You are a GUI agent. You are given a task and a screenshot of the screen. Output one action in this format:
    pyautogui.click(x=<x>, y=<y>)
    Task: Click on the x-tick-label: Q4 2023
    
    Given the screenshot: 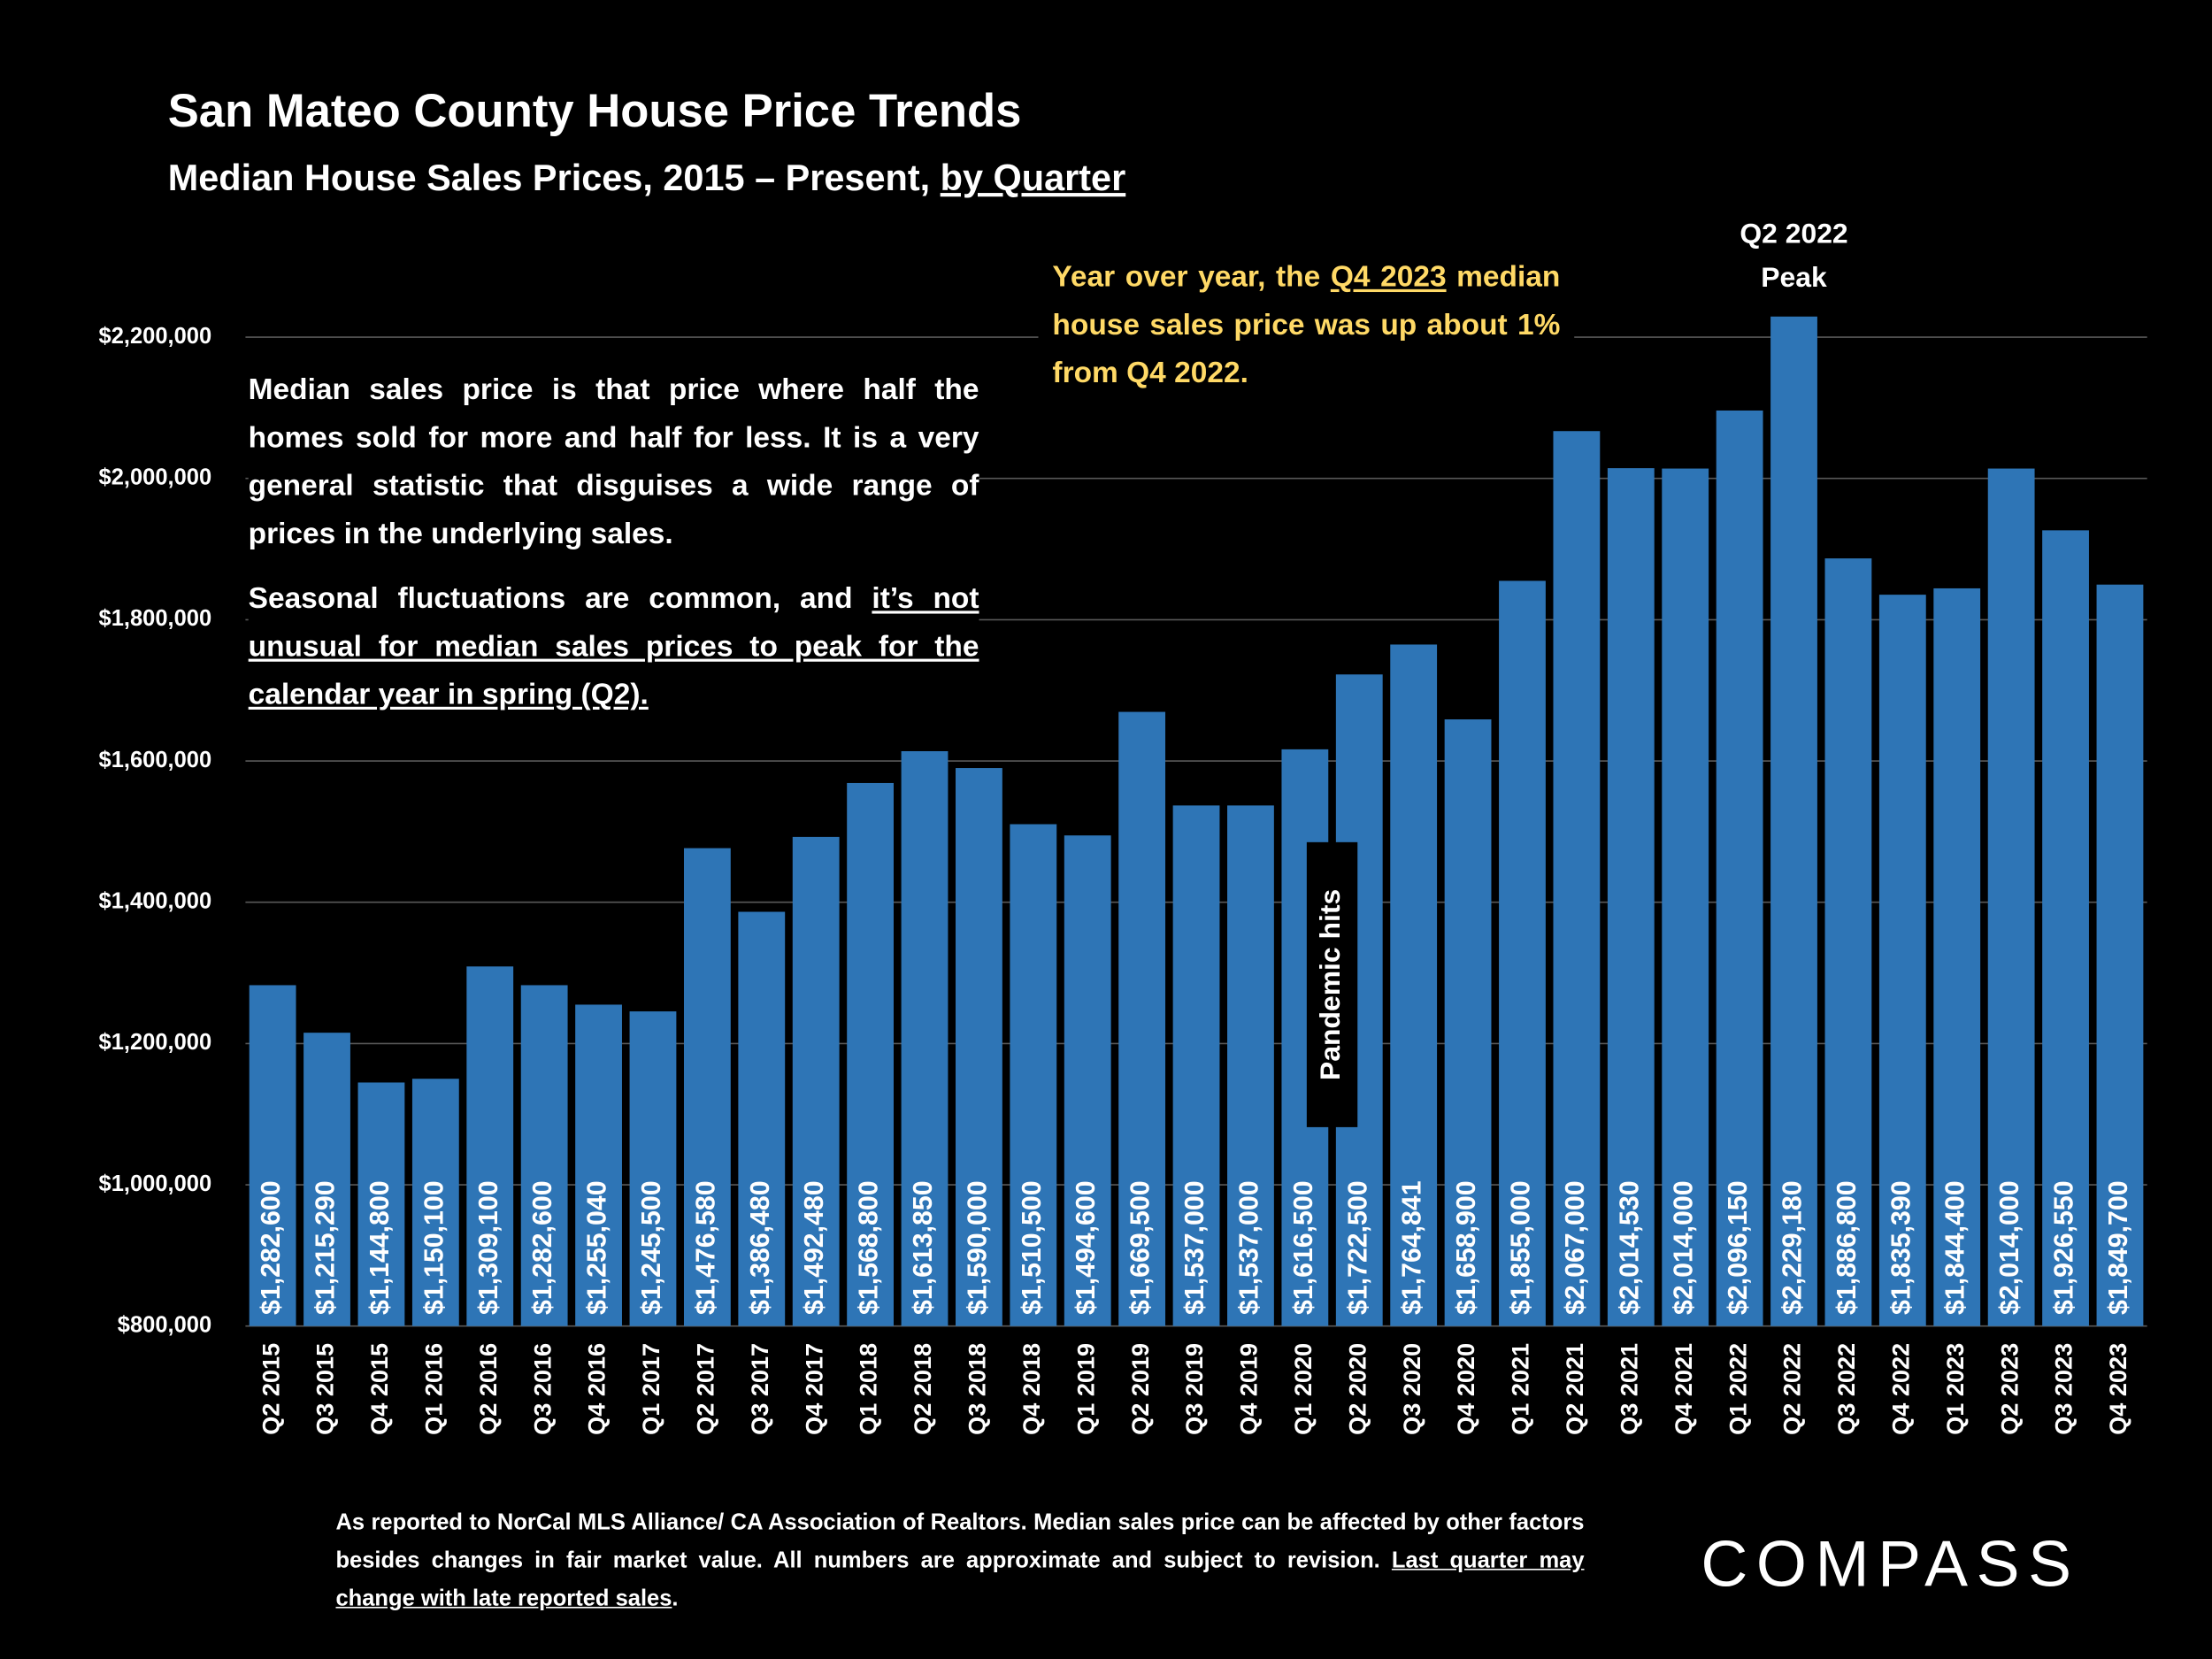 What is the action you would take?
    pyautogui.click(x=2117, y=1389)
    